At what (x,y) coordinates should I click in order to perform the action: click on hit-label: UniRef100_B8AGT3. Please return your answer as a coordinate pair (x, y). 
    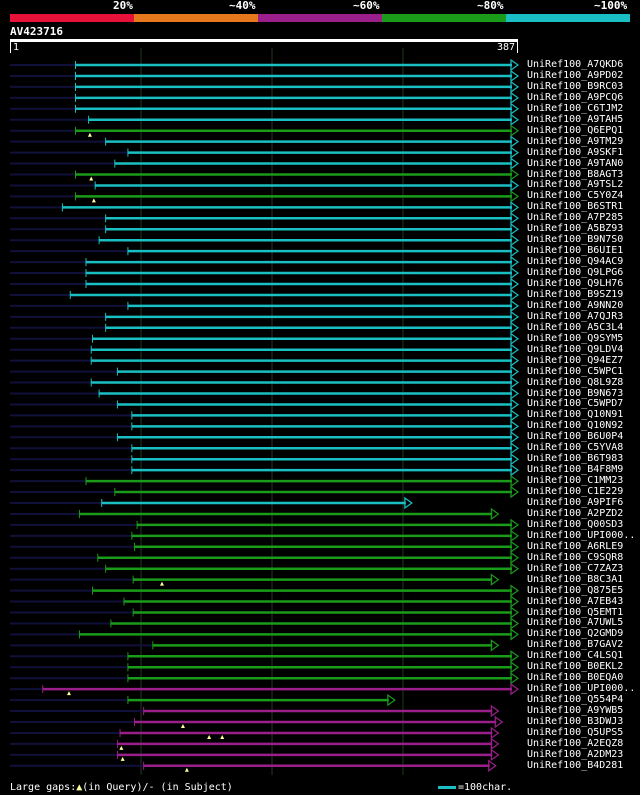
    Looking at the image, I should click on (575, 174).